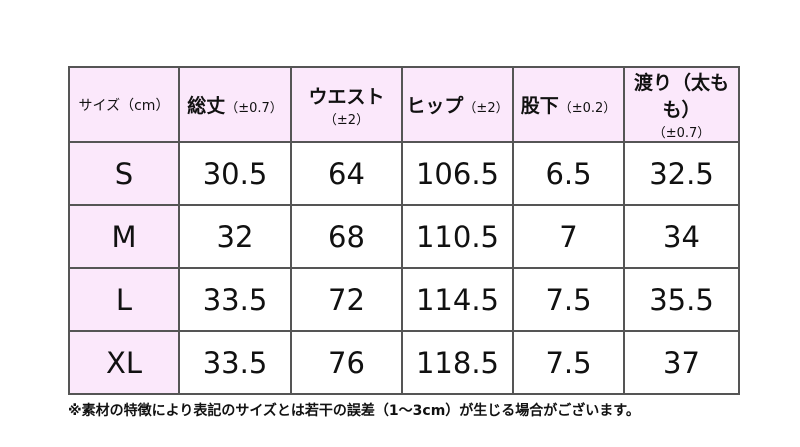  What do you see at coordinates (235, 173) in the screenshot?
I see `measurement-cell: 30.5` at bounding box center [235, 173].